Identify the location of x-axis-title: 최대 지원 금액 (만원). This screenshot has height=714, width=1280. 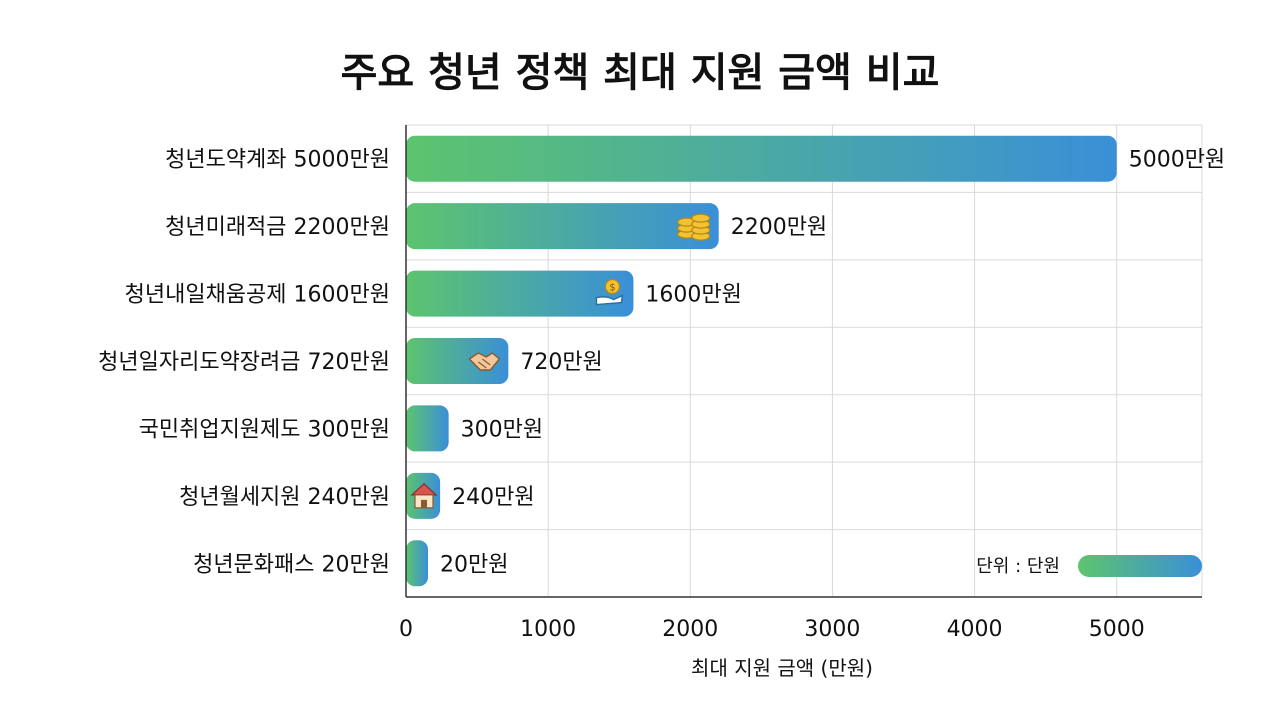
(782, 668).